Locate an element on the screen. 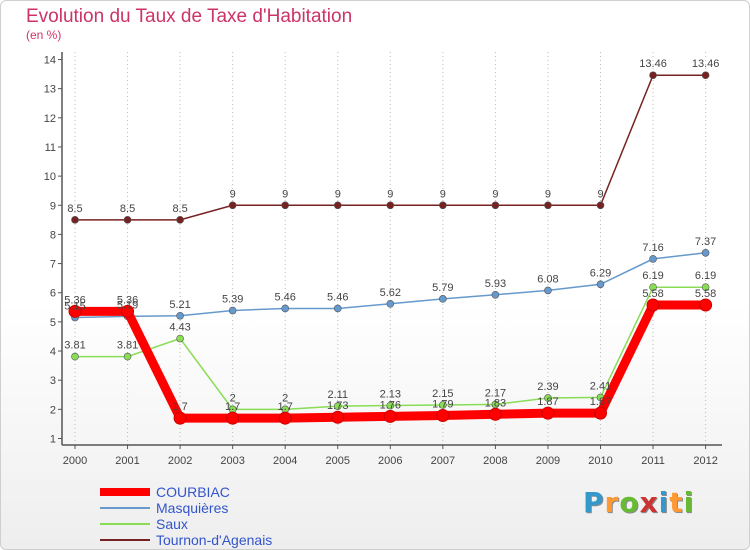 The image size is (750, 550). data-label: 5.62 is located at coordinates (390, 293).